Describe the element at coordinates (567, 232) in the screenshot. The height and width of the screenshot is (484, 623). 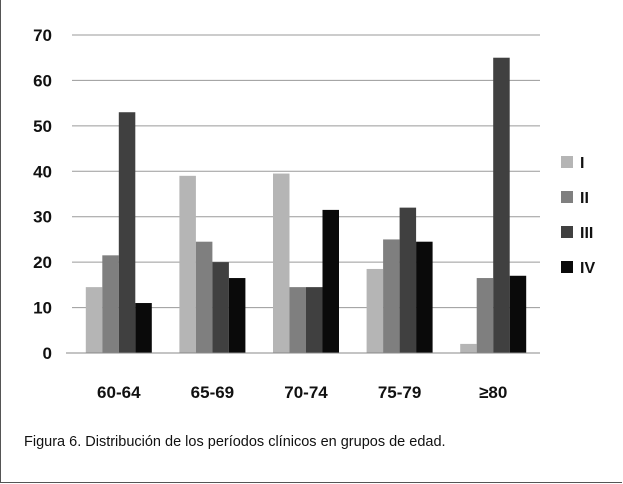
I see `legend-swatch-iii` at that location.